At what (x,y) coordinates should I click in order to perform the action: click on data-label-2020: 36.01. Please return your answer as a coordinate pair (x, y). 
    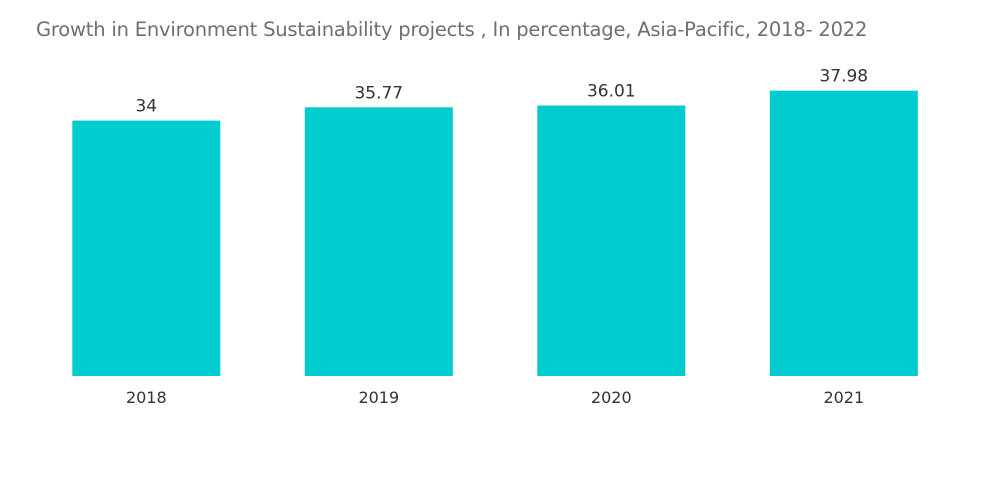
    Looking at the image, I should click on (611, 92).